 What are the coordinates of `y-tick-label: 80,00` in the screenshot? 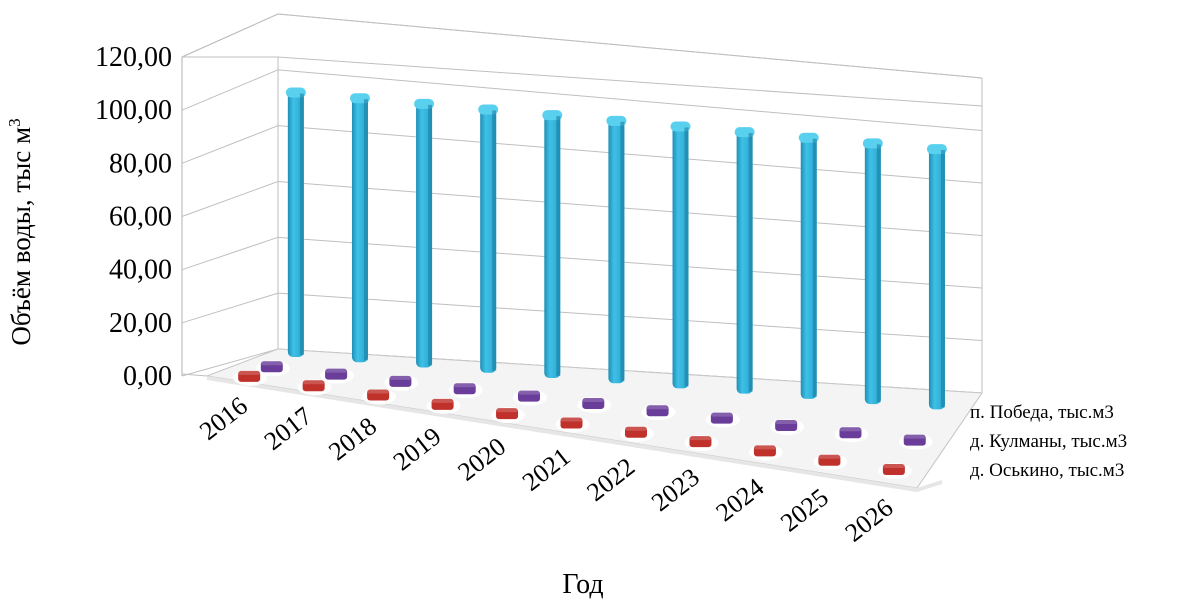 It's located at (140, 163).